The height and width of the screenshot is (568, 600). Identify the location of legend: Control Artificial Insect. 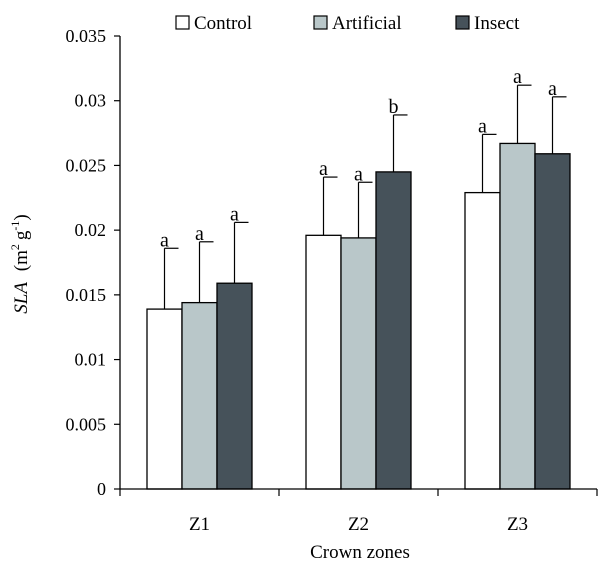
(347, 23).